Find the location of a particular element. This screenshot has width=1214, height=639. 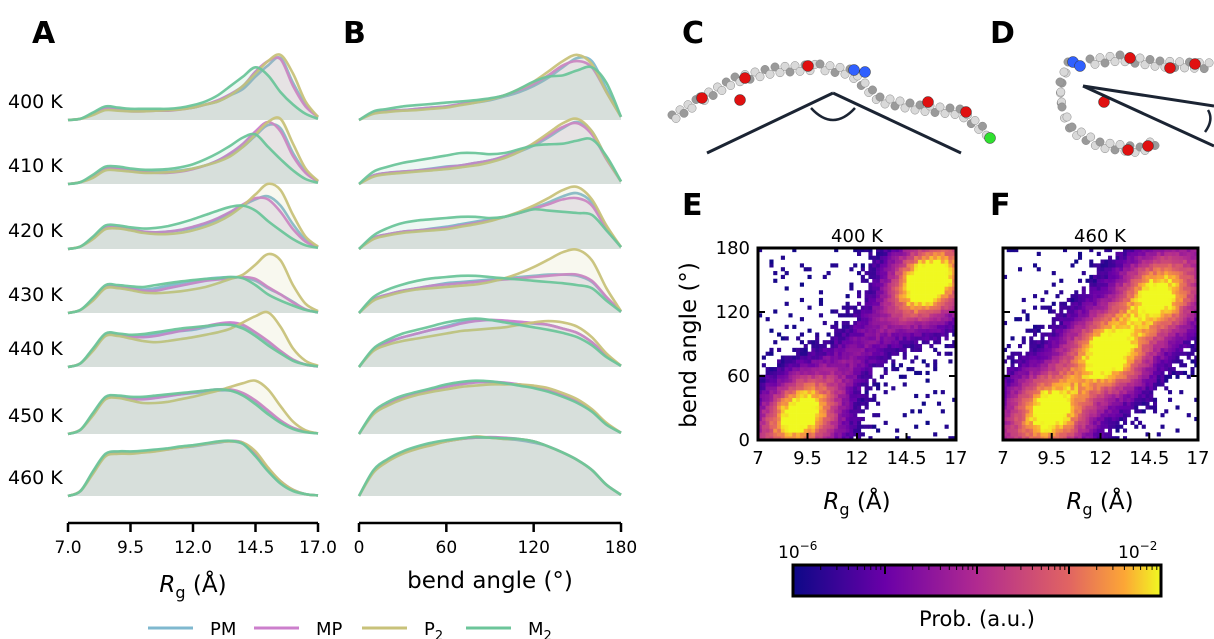

atom is located at coordinates (840, 67).